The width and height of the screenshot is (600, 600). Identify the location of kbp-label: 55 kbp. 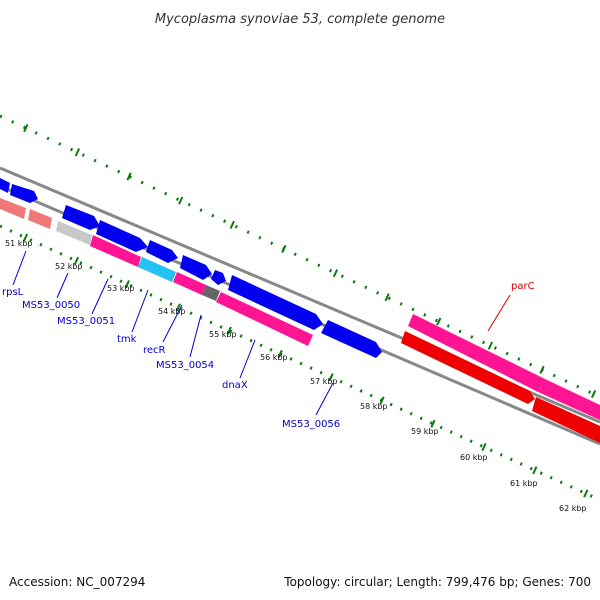
(223, 334).